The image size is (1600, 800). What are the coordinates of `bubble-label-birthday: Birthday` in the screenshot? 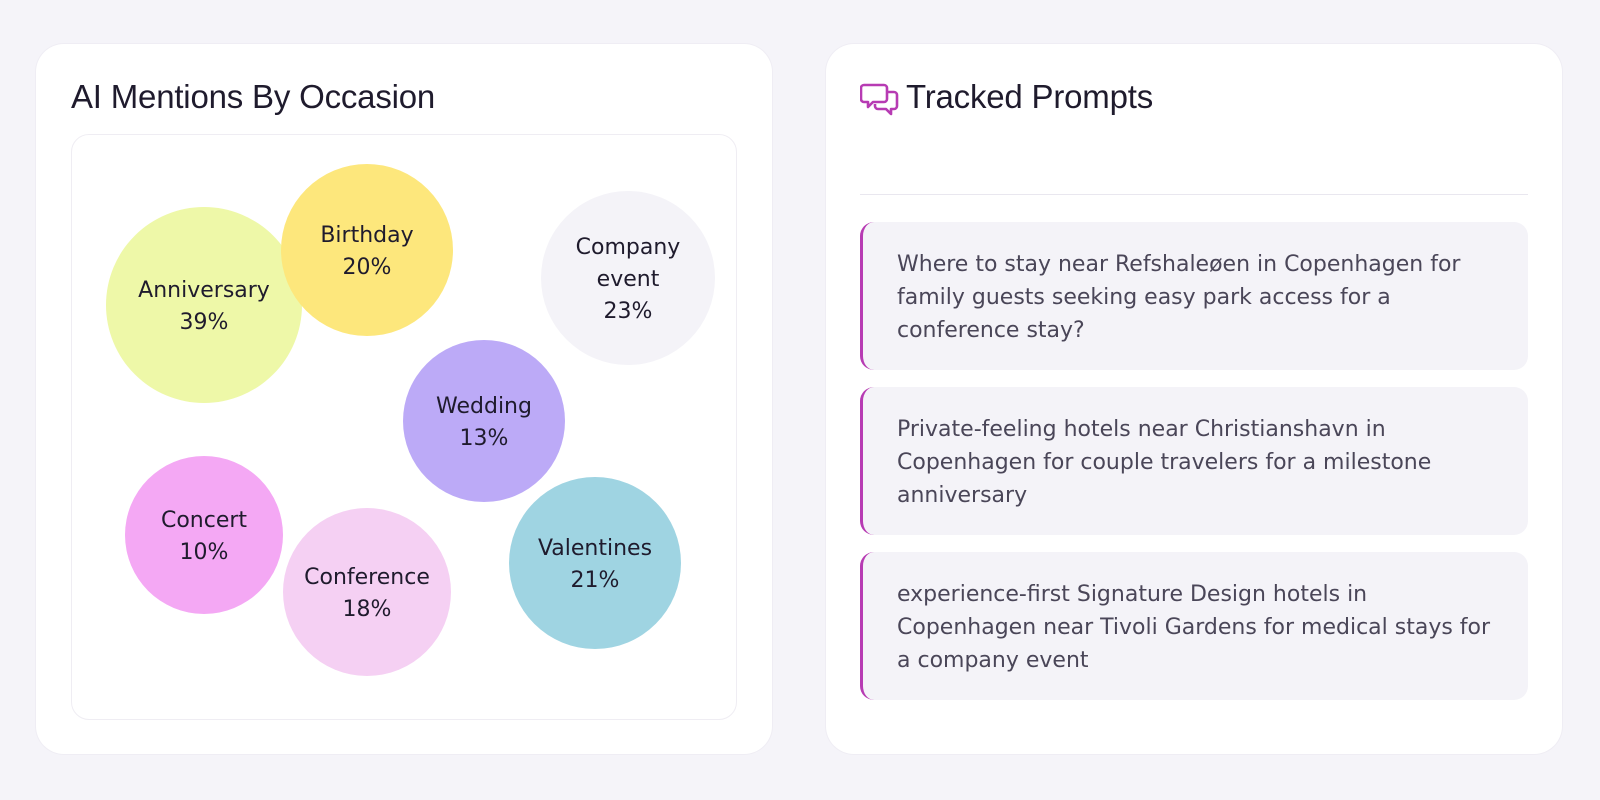 It's located at (366, 235).